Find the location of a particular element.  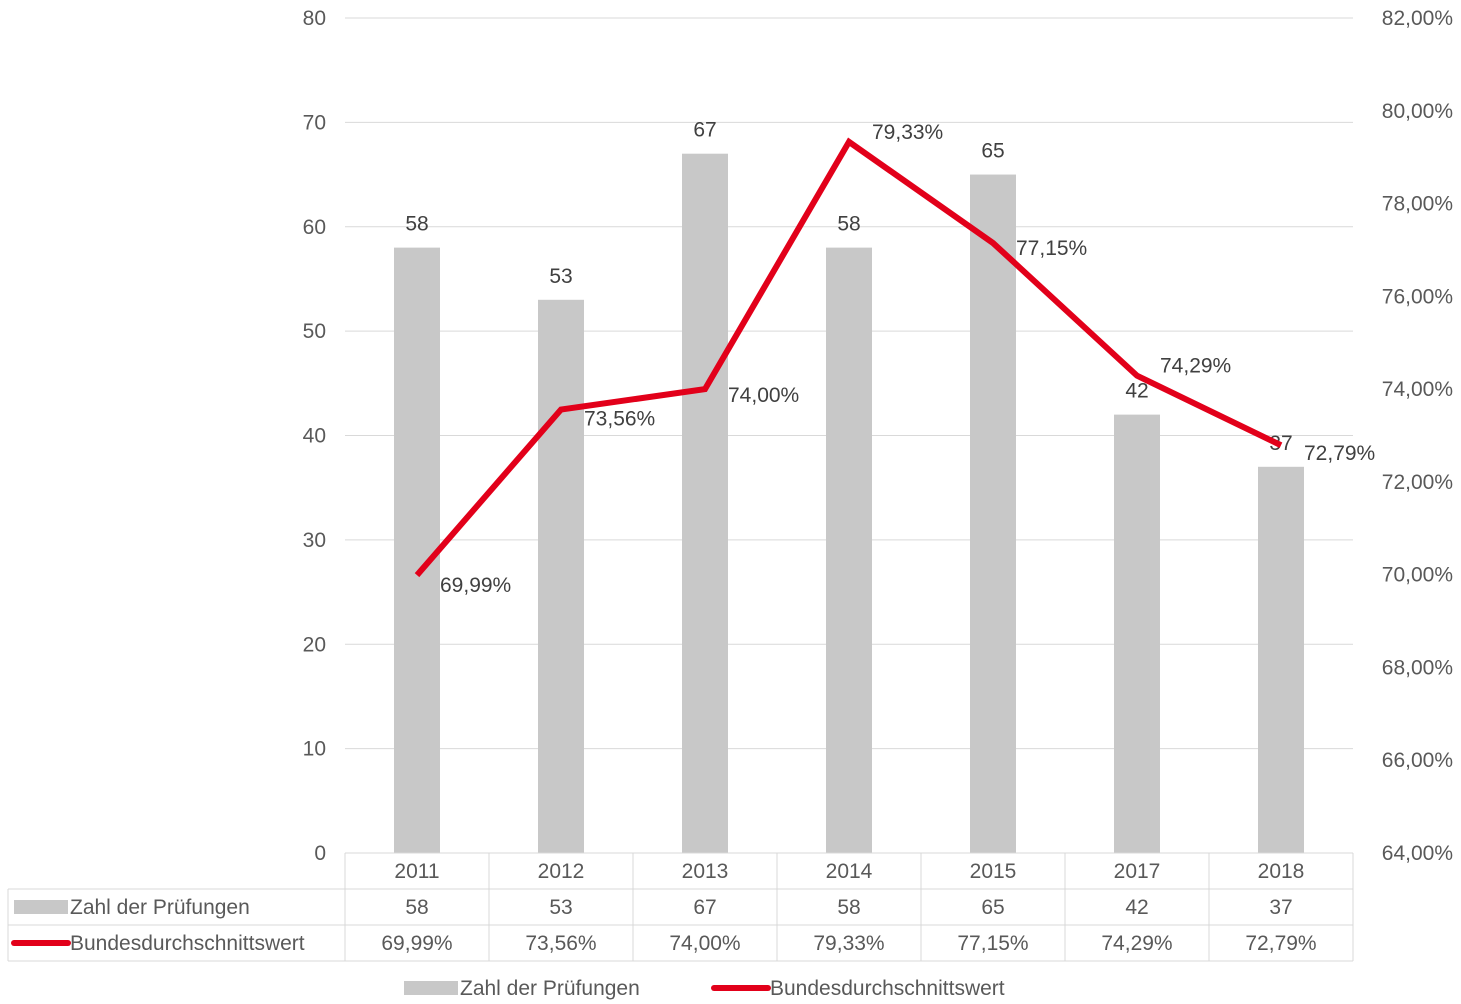

line-value-label: 74,29% is located at coordinates (1195, 366).